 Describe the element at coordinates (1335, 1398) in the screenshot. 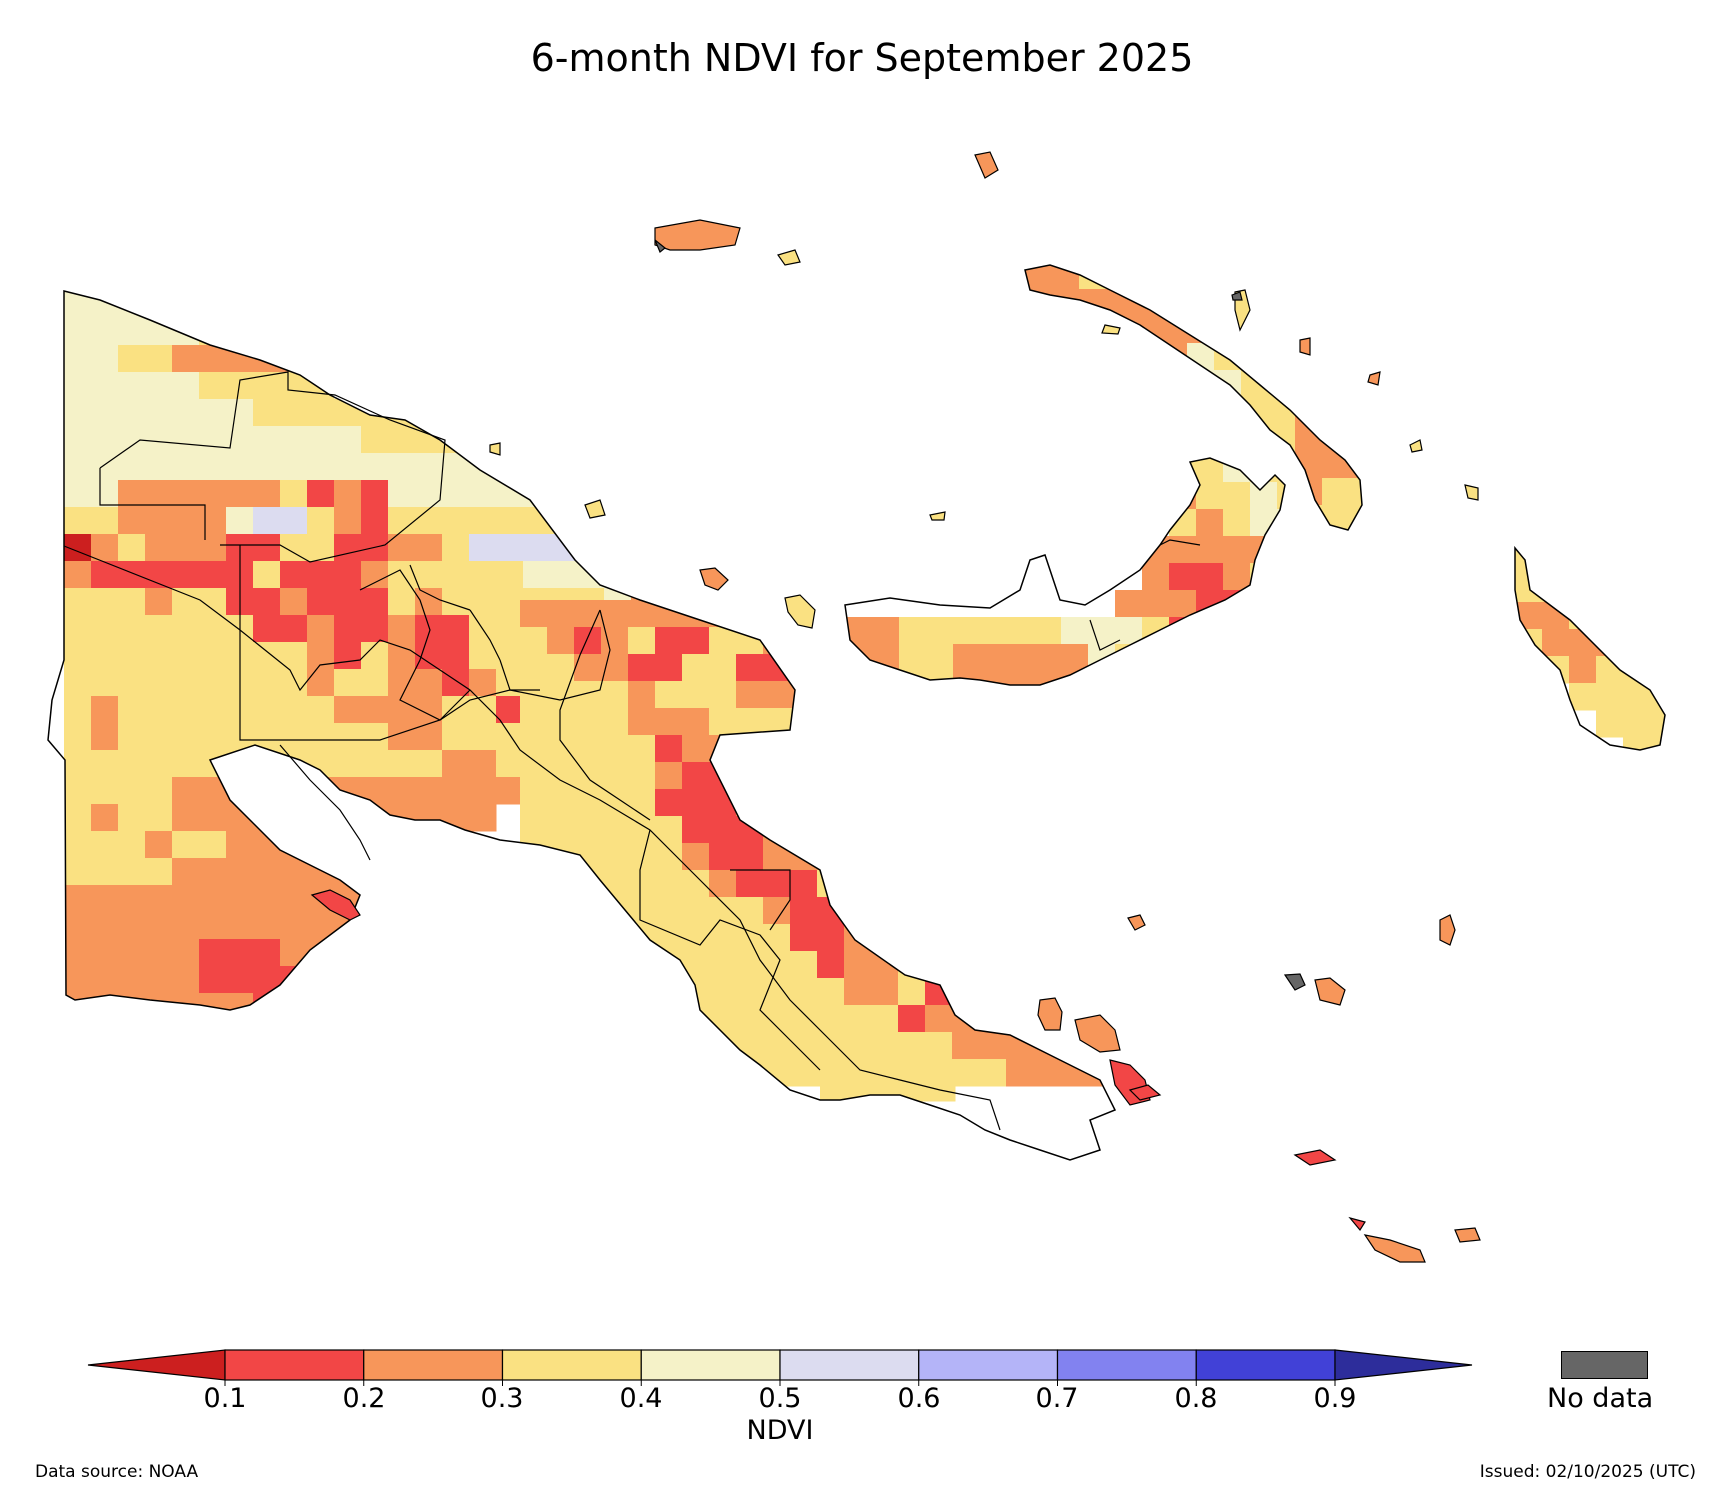

I see `colorbar-tick-0.9: 0.9` at that location.